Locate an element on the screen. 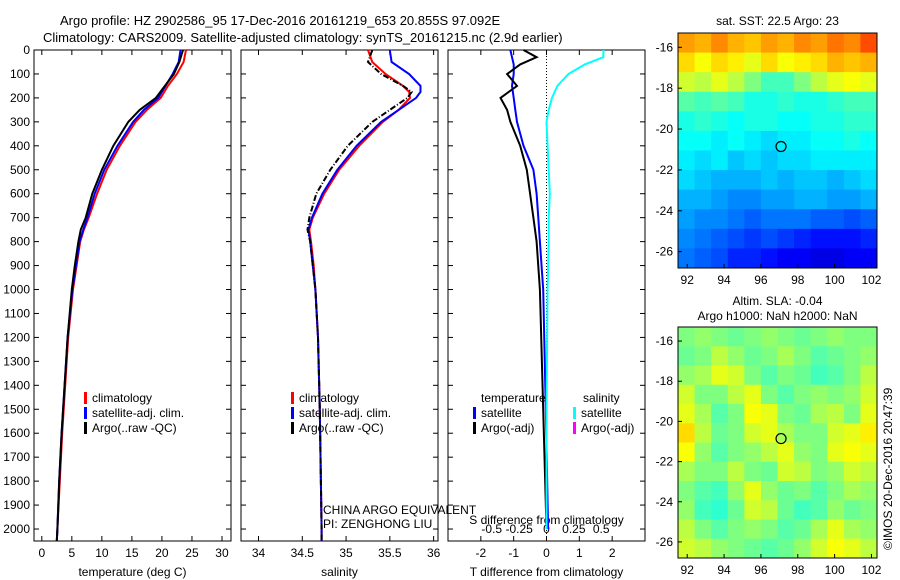 Image resolution: width=900 pixels, height=580 pixels. y-tick-label: 2000 is located at coordinates (16, 529).